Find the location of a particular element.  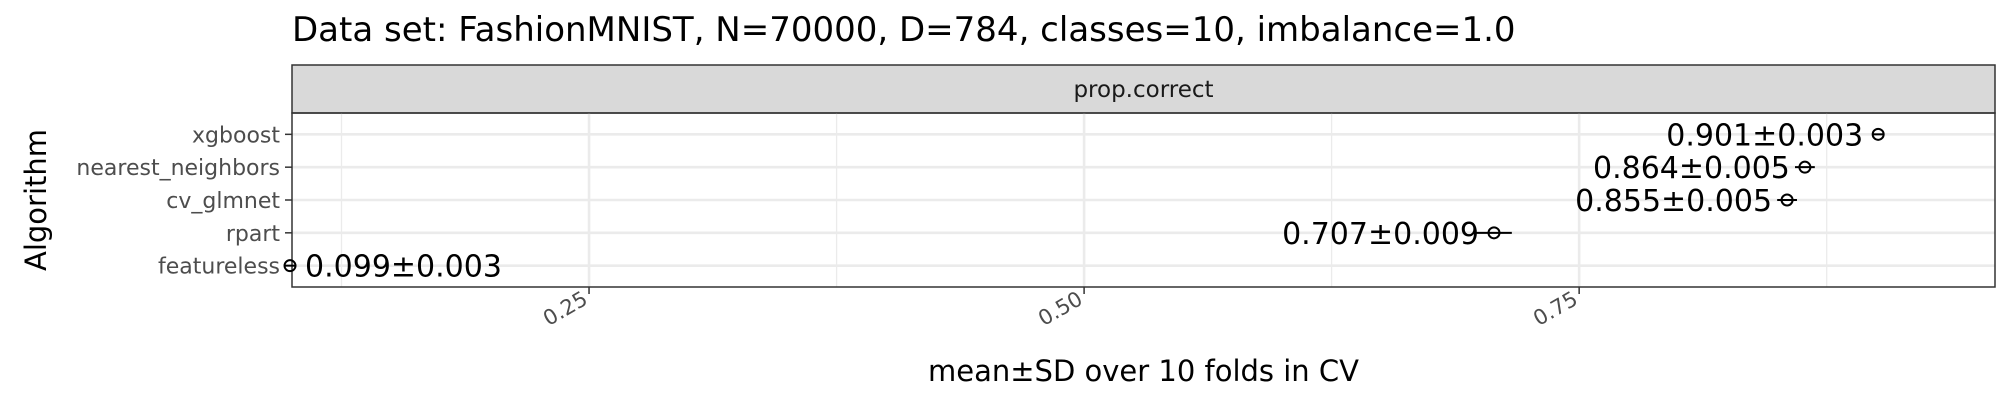

y-tick-label: featureless is located at coordinates (219, 267).